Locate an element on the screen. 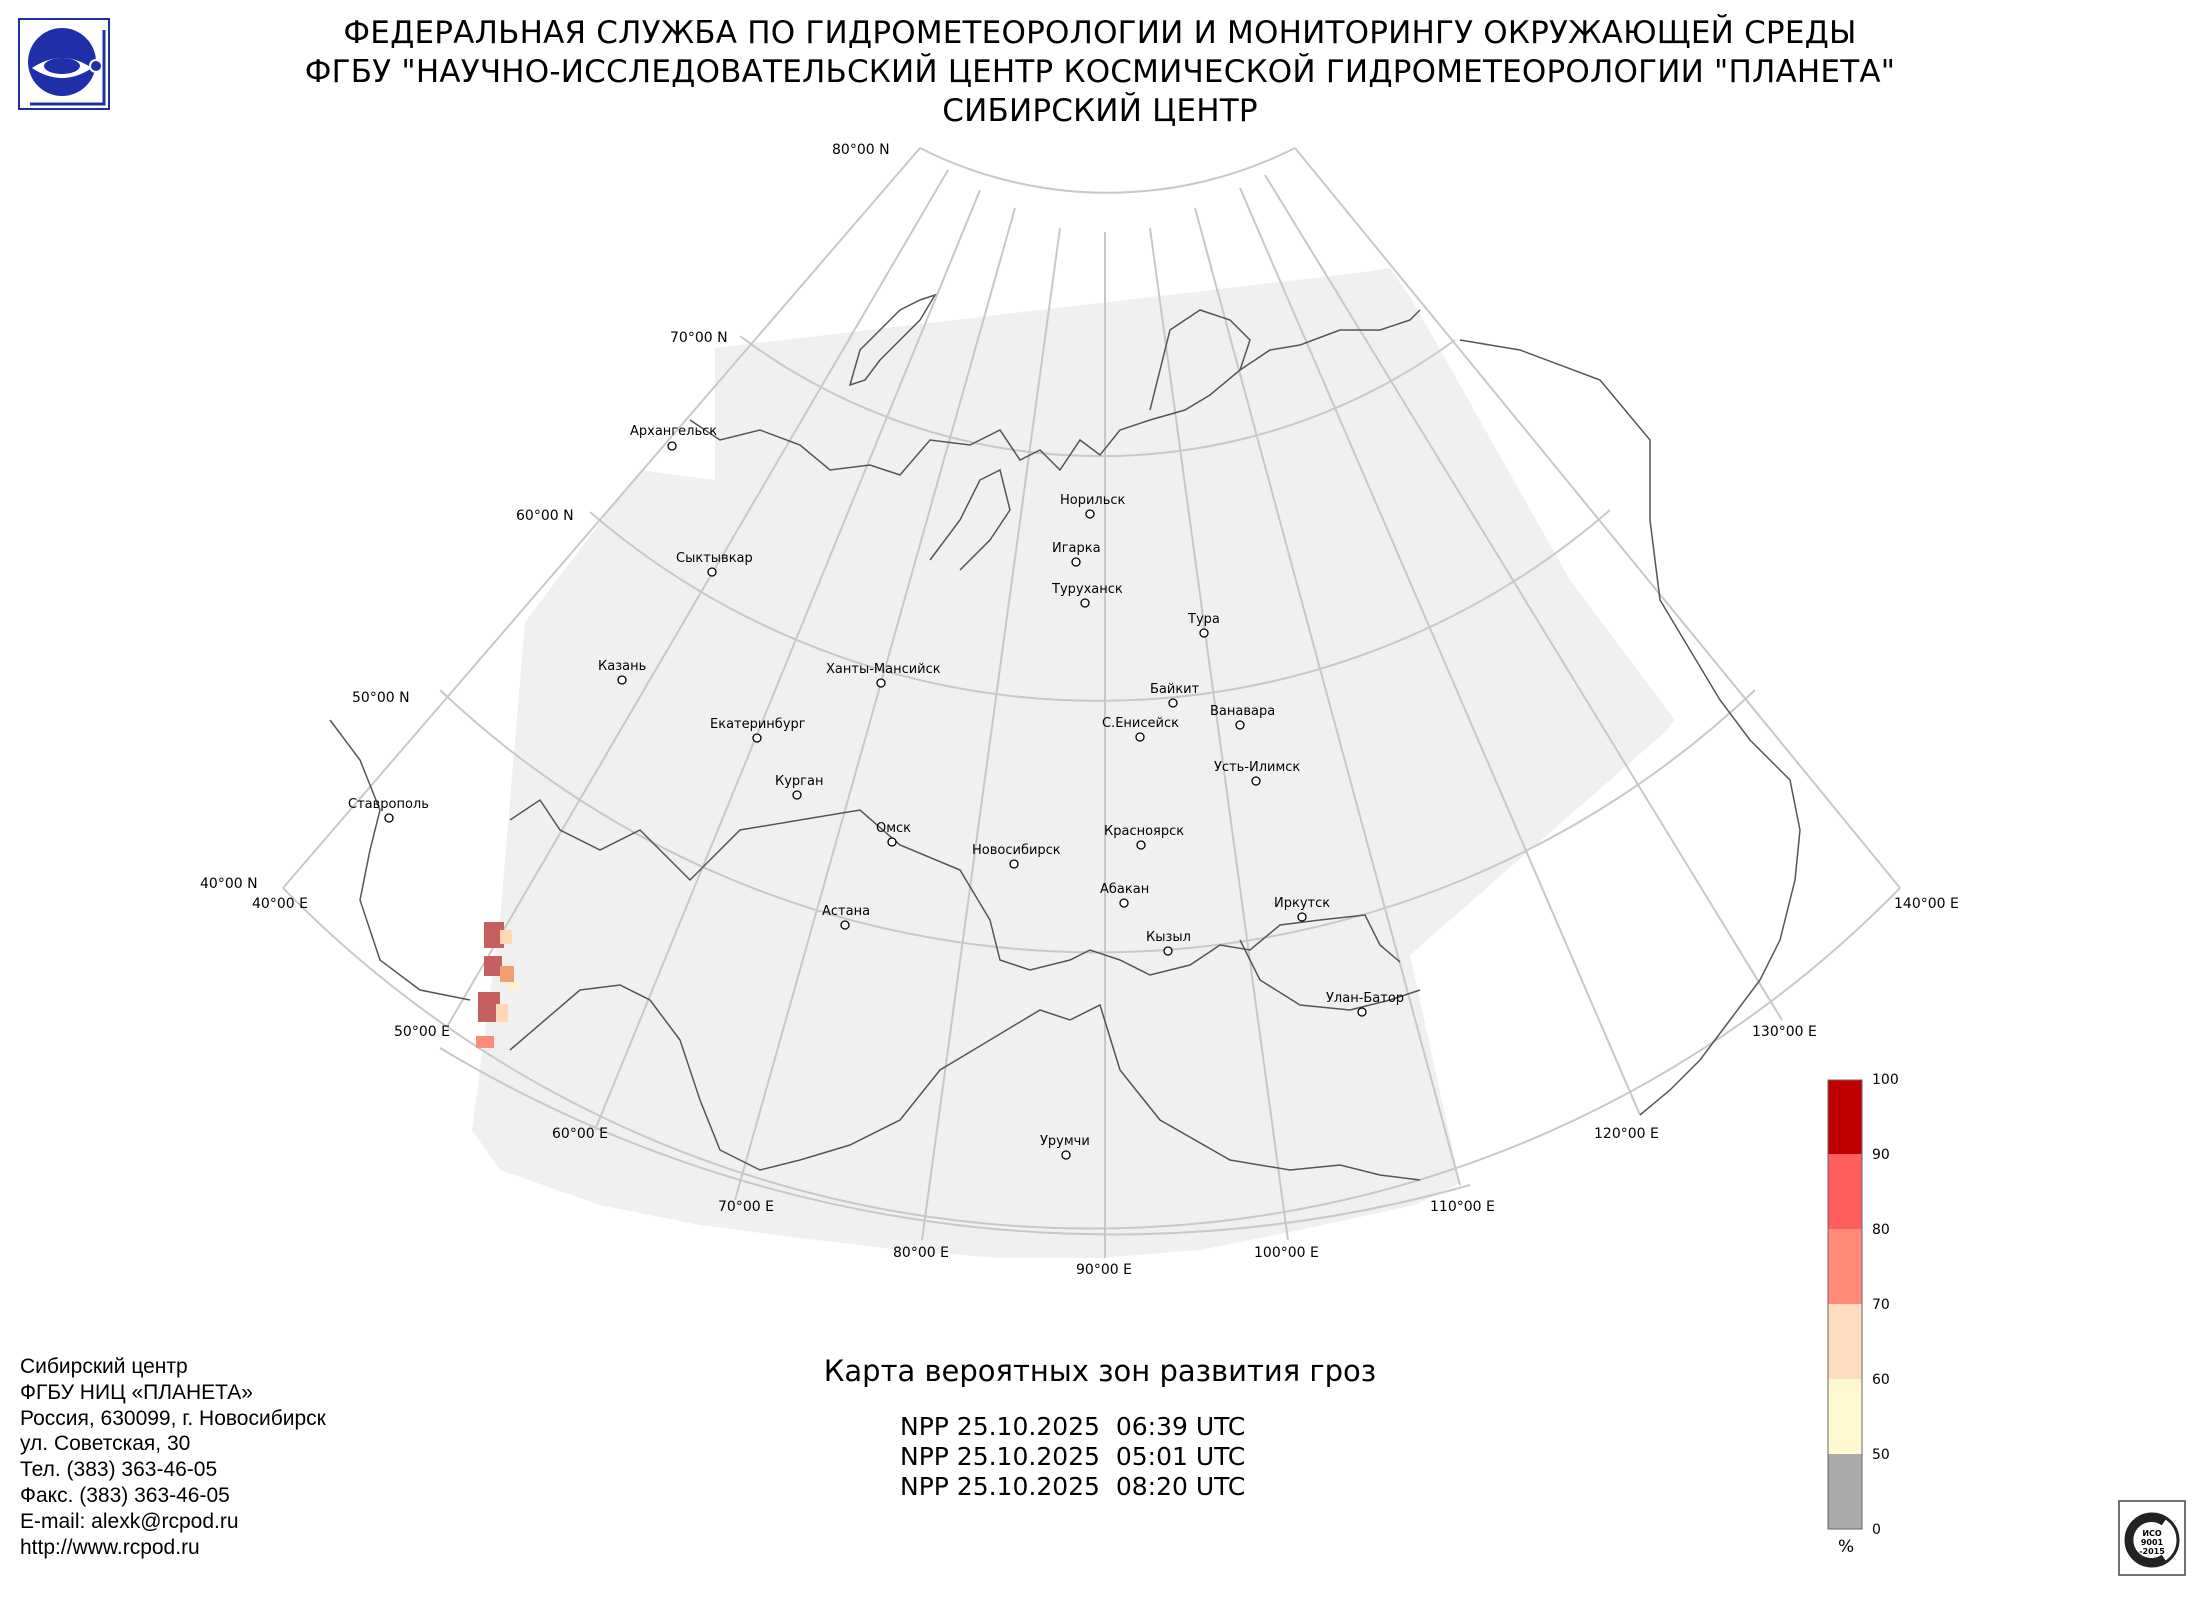 This screenshot has height=1600, width=2200. city-label-novosibirsk: Новосибирск is located at coordinates (1016, 850).